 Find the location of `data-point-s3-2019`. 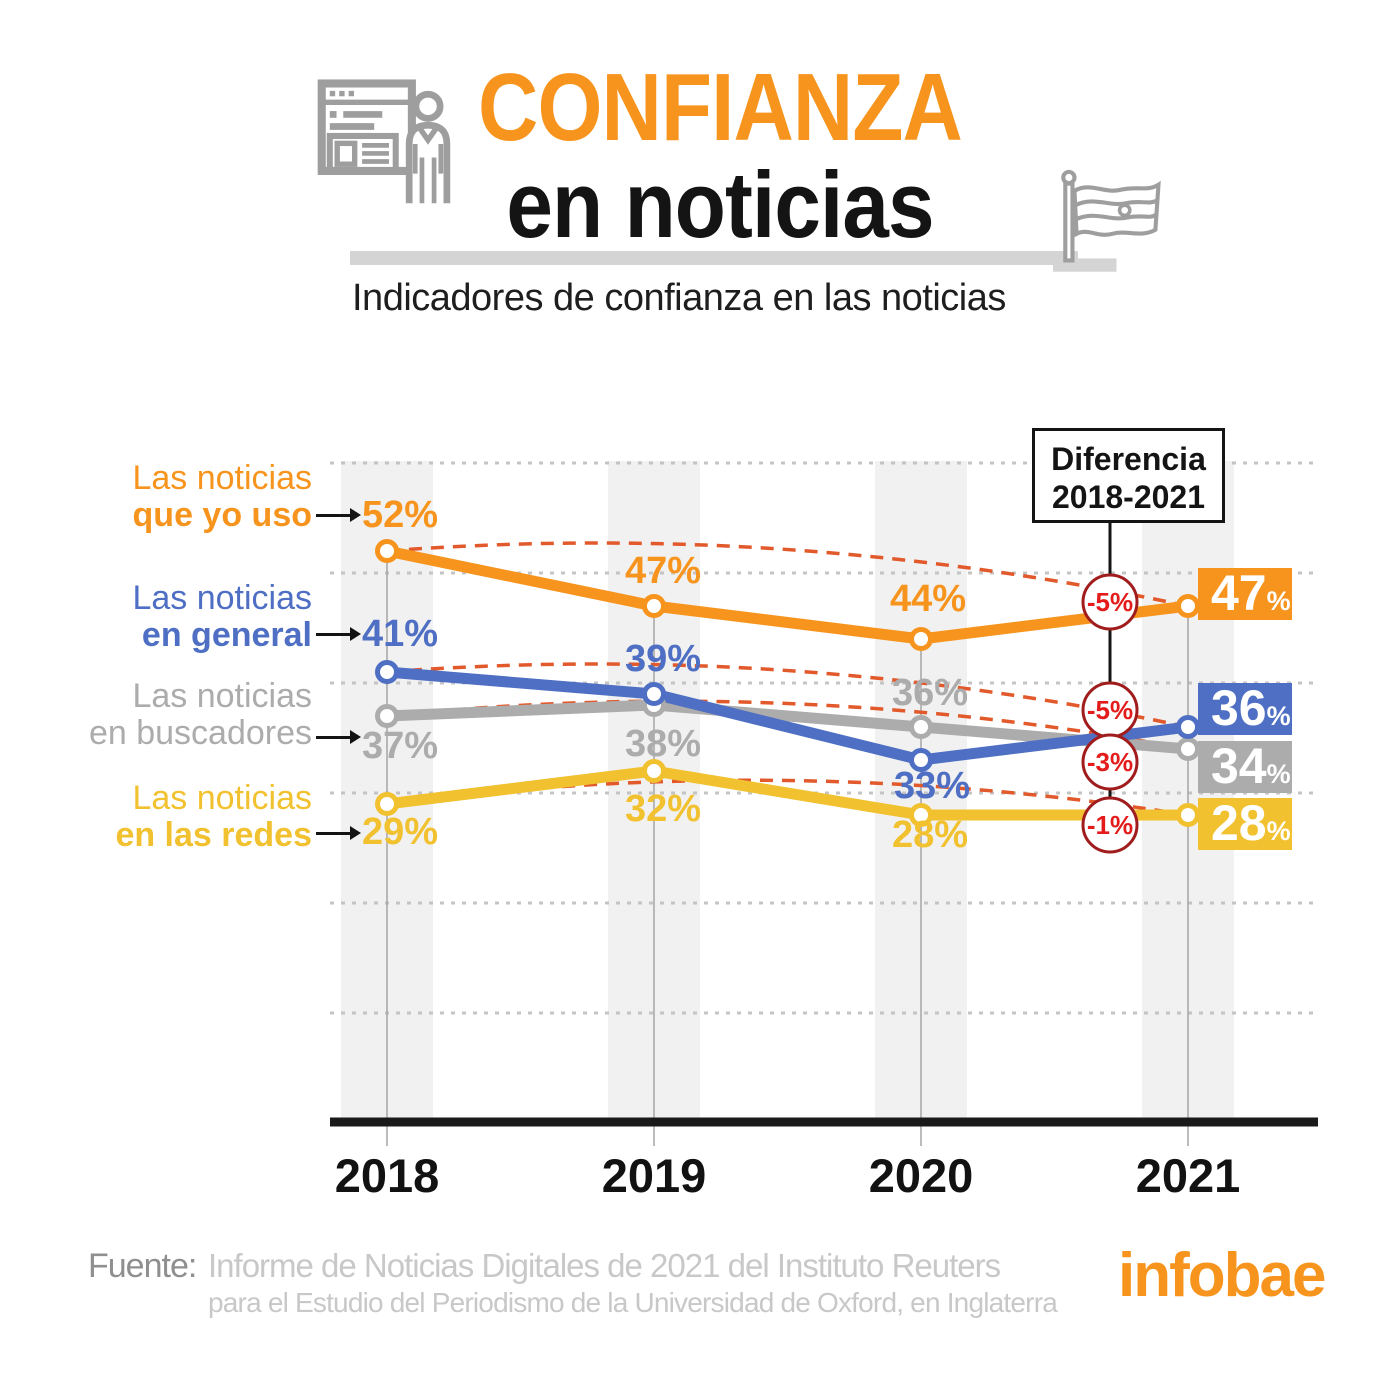

data-point-s3-2019 is located at coordinates (654, 771).